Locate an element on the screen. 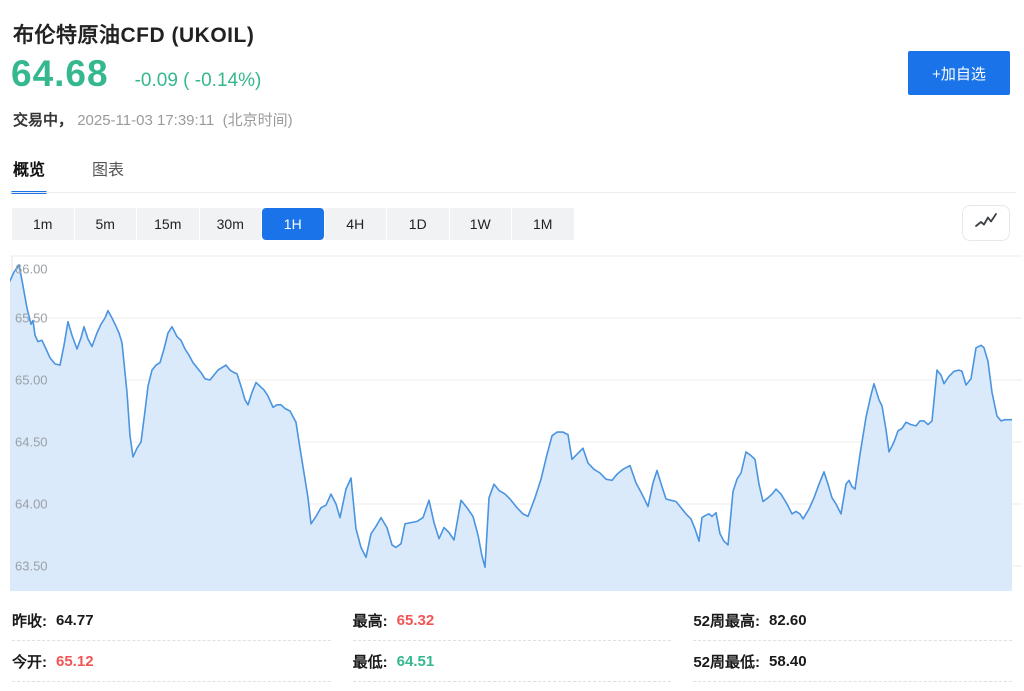 The height and width of the screenshot is (691, 1024). y-tick-label: 65.50 is located at coordinates (31, 318).